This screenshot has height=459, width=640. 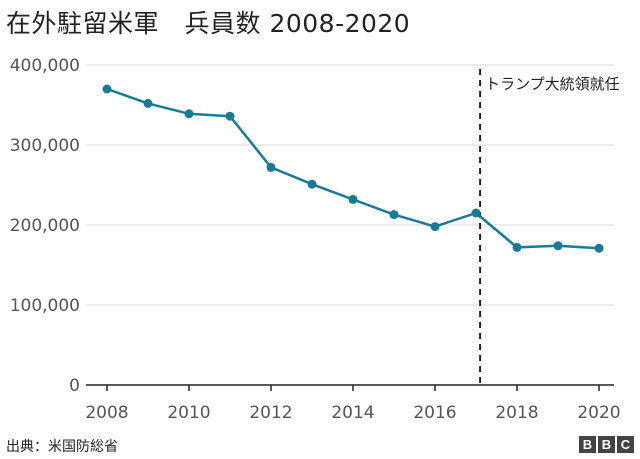 I want to click on y-tick-label: 300,000, so click(x=45, y=146).